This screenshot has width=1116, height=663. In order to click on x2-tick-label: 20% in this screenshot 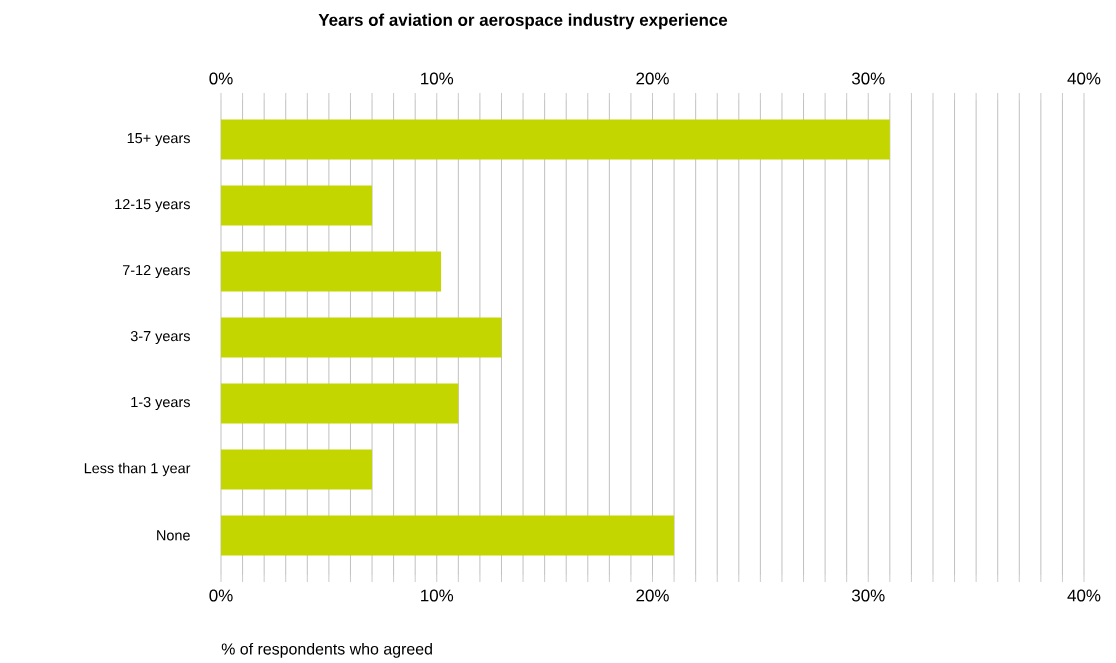, I will do `click(652, 78)`.